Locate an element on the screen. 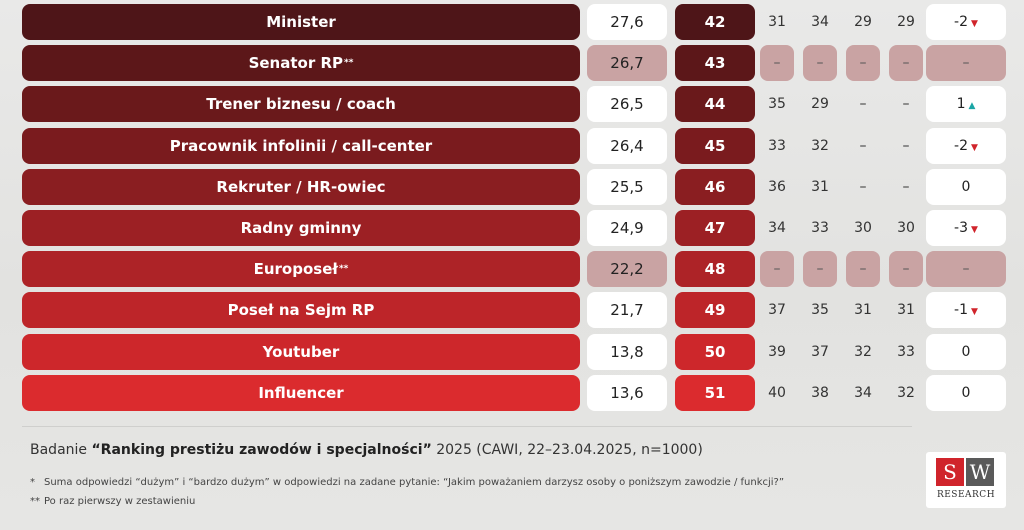  rank-change-cell: -3 ▼ is located at coordinates (966, 228).